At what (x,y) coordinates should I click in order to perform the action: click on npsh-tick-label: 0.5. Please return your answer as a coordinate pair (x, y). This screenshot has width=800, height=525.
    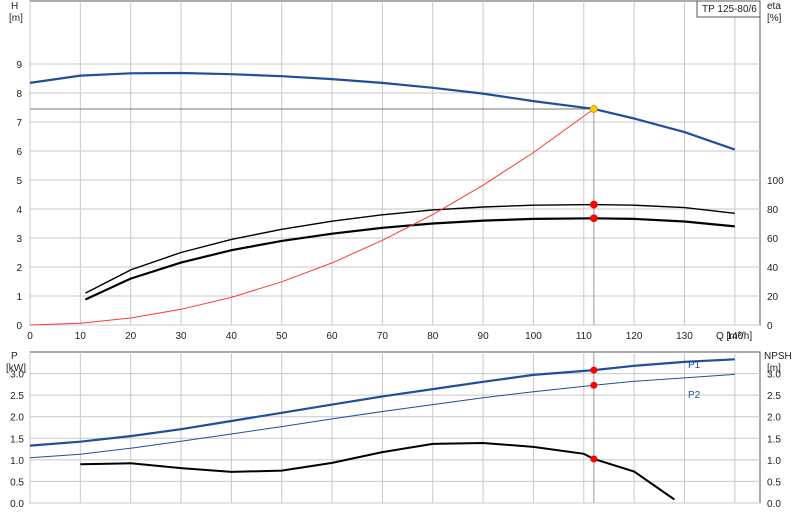
    Looking at the image, I should click on (774, 482).